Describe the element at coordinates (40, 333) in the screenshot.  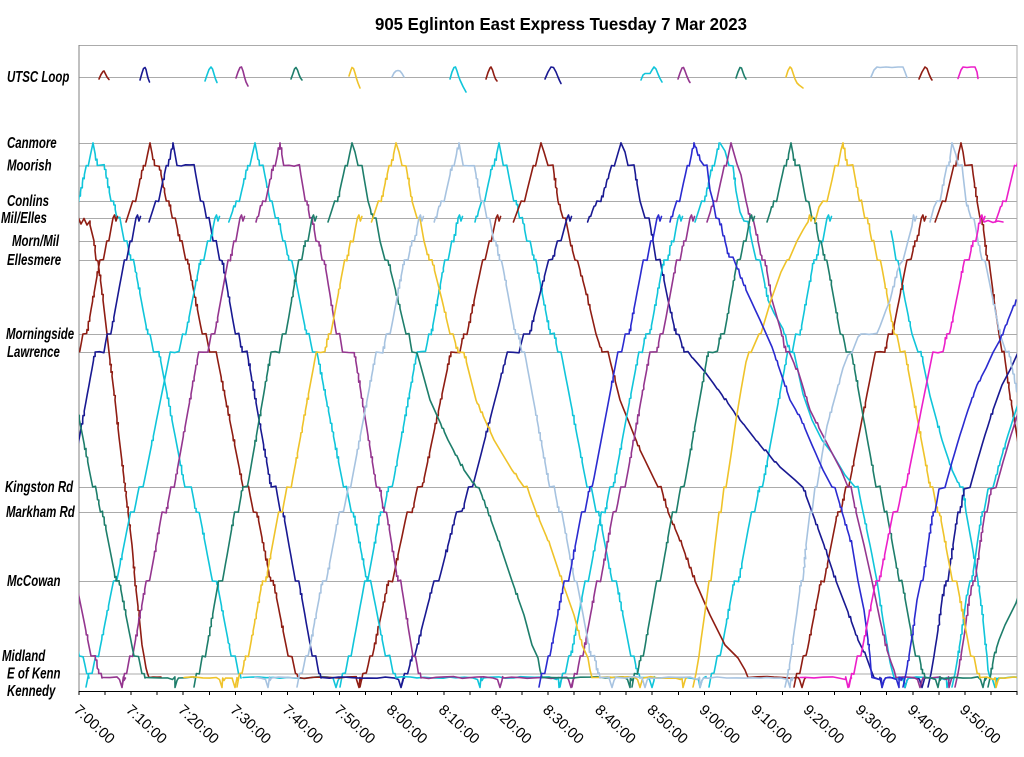
I see `svg-text: Morningside` at that location.